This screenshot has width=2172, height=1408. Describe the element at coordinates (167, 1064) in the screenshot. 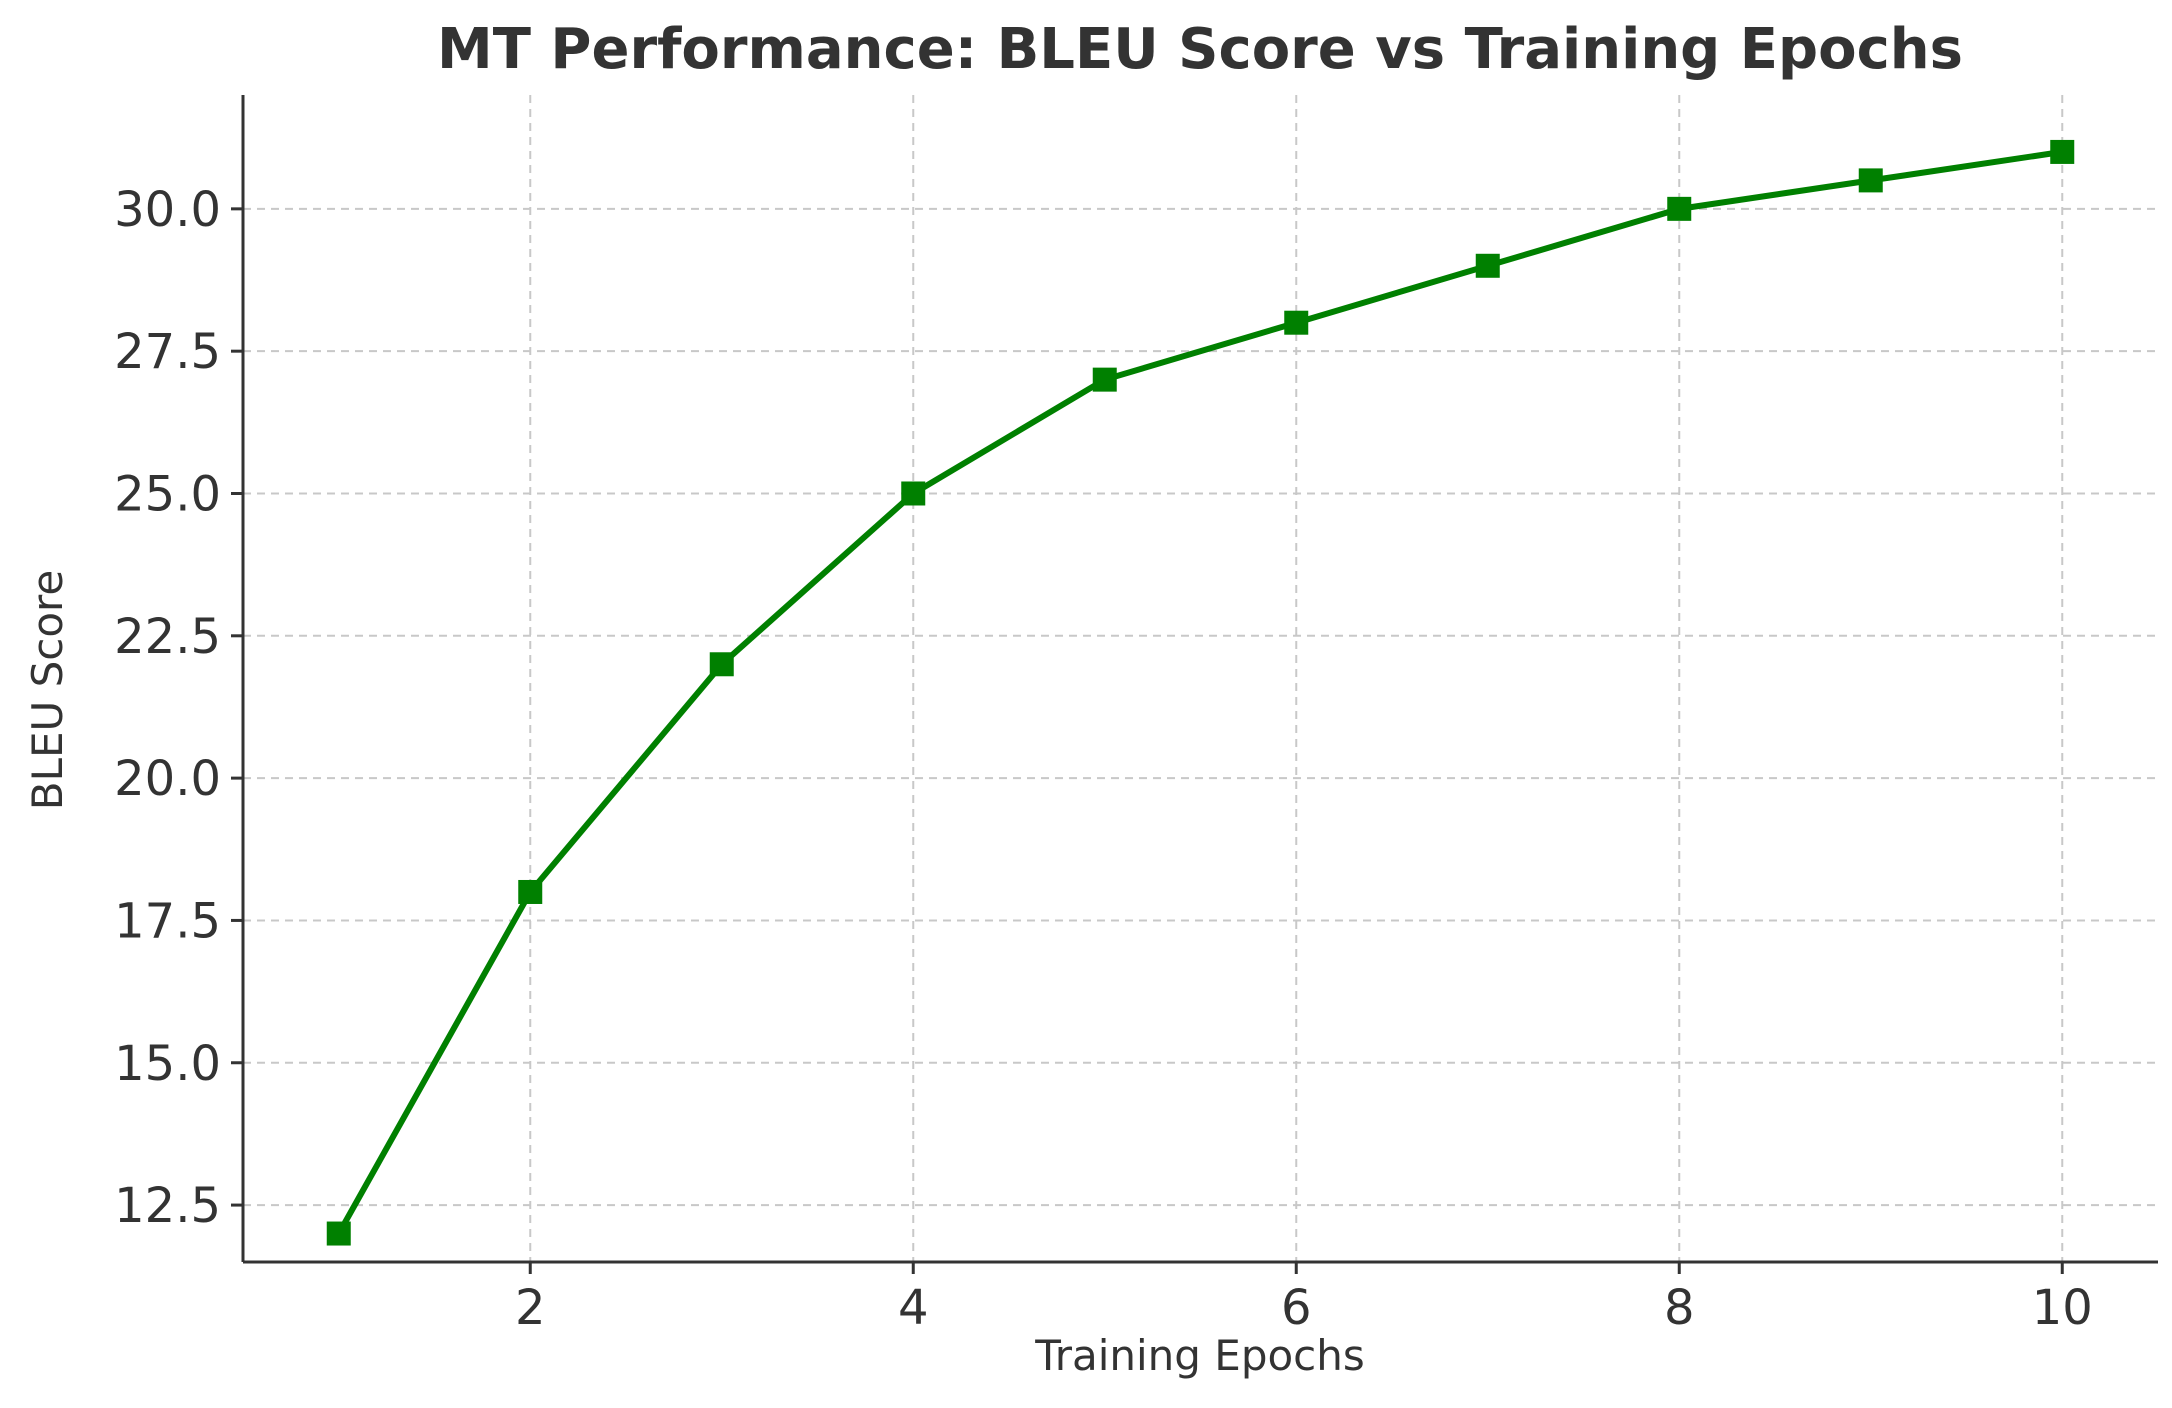

I see `y-tick-label: 15.0` at that location.